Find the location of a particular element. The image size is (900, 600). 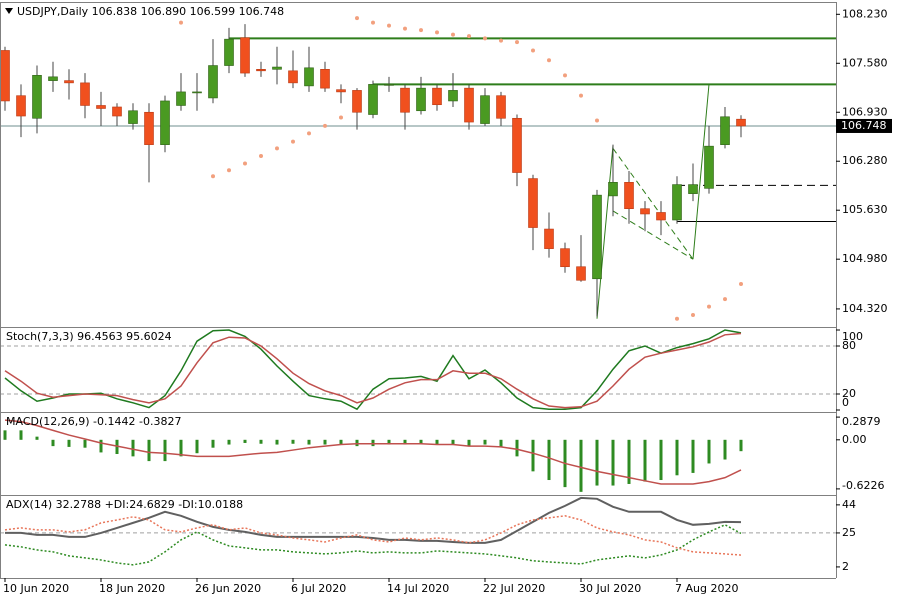

x-tick-label: 10 Jun 2020 is located at coordinates (36, 588).